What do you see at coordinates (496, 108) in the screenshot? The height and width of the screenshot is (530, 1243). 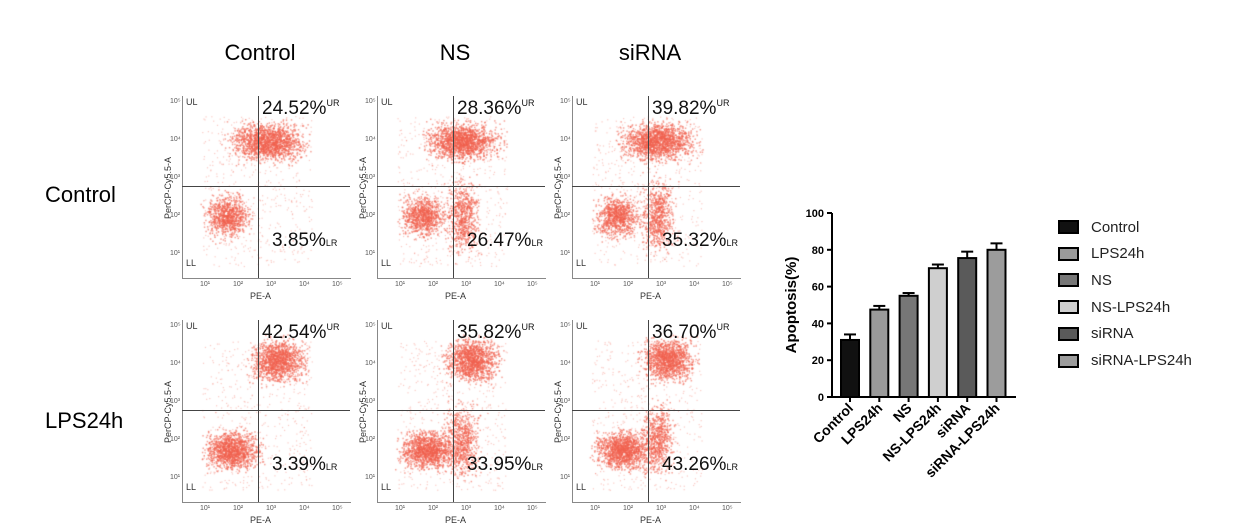 I see `ur-percent: 28.36%UR` at bounding box center [496, 108].